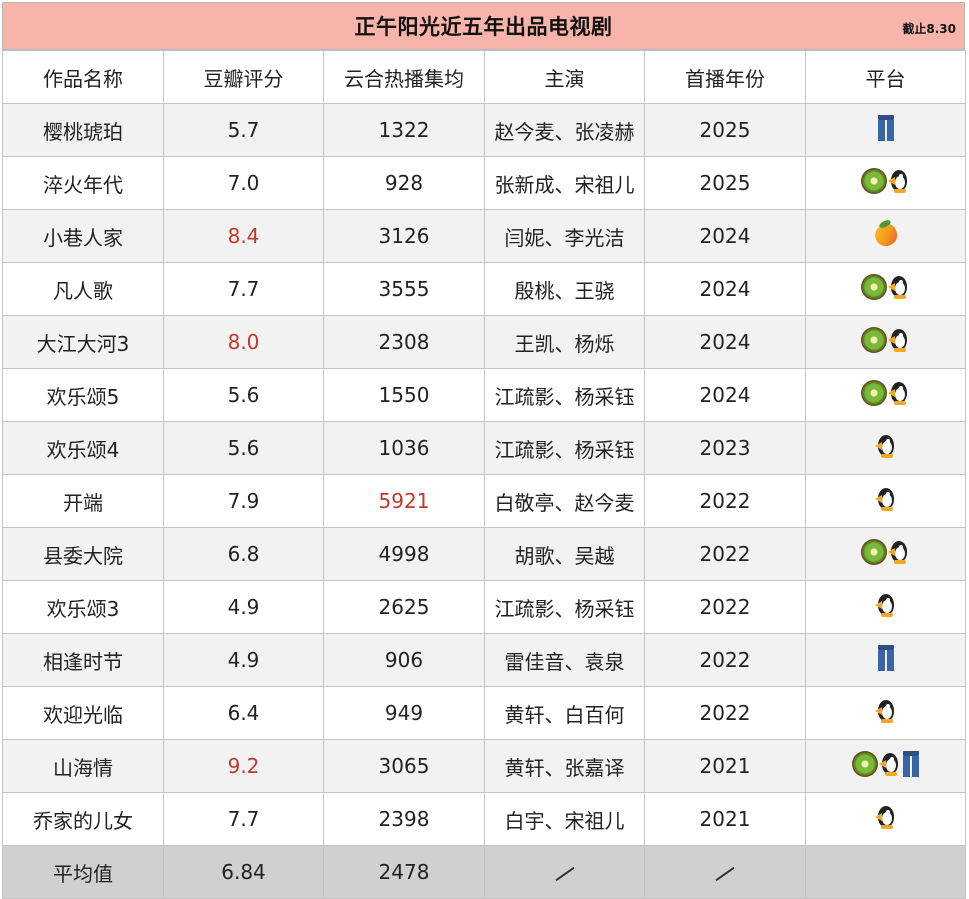 Image resolution: width=969 pixels, height=899 pixels. Describe the element at coordinates (564, 554) in the screenshot. I see `cell-cast: 胡歌、吴越` at that location.